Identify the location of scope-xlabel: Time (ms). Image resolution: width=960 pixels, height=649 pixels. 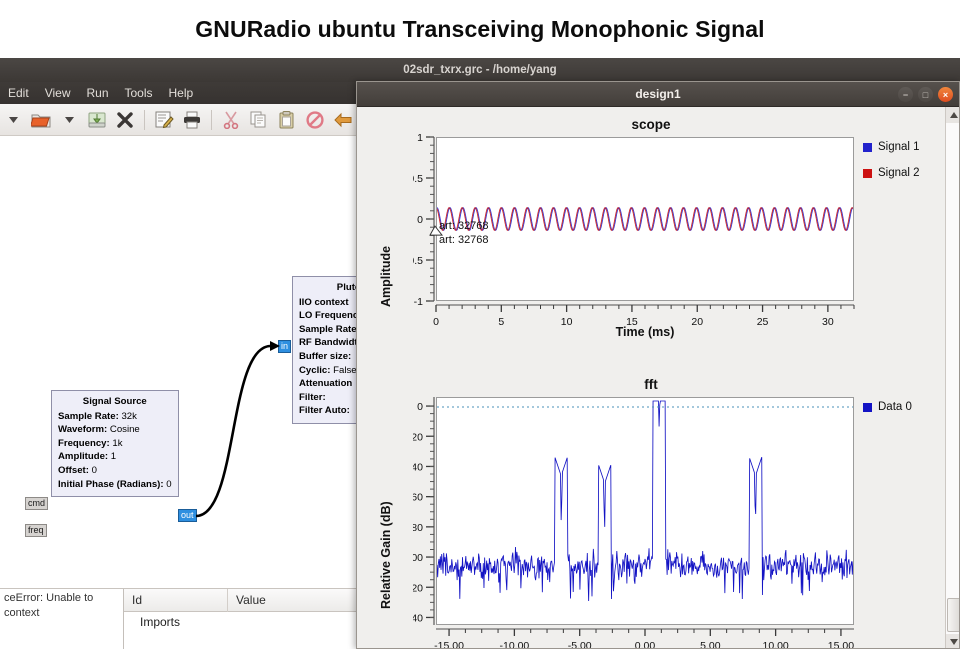
(645, 332).